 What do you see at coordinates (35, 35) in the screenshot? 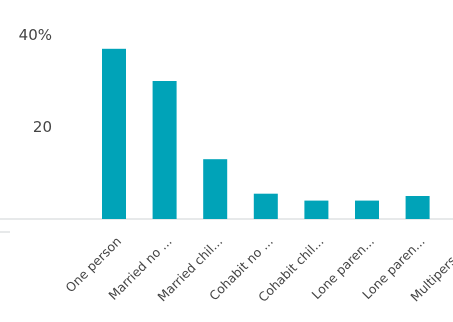
I see `y-tick-label: 40%` at bounding box center [35, 35].